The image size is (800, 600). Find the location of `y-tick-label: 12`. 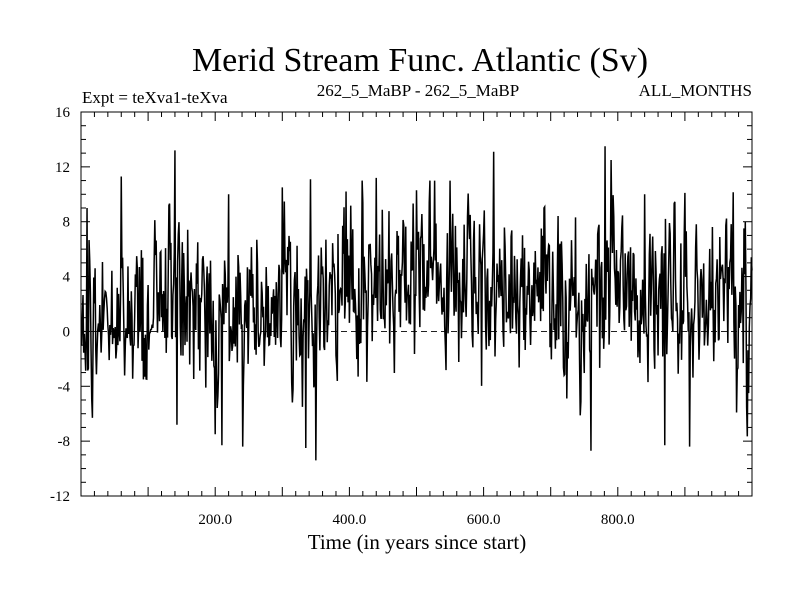

y-tick-label: 12 is located at coordinates (62, 168).